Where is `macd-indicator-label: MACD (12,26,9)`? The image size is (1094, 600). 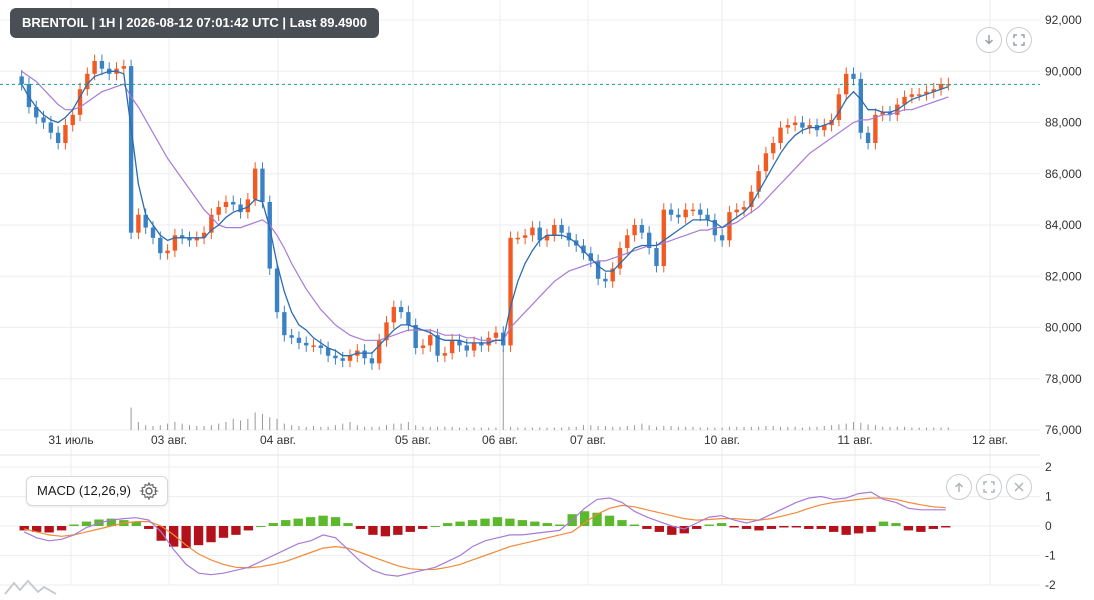
macd-indicator-label: MACD (12,26,9) is located at coordinates (97, 491).